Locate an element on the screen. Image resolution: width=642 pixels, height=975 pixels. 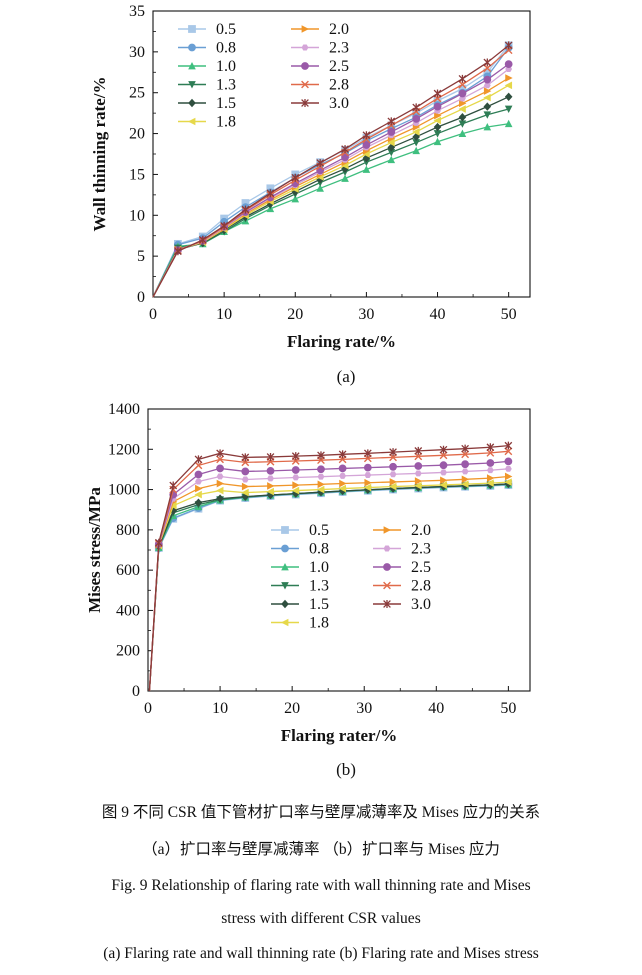
legend-label: 0.8 is located at coordinates (319, 549).